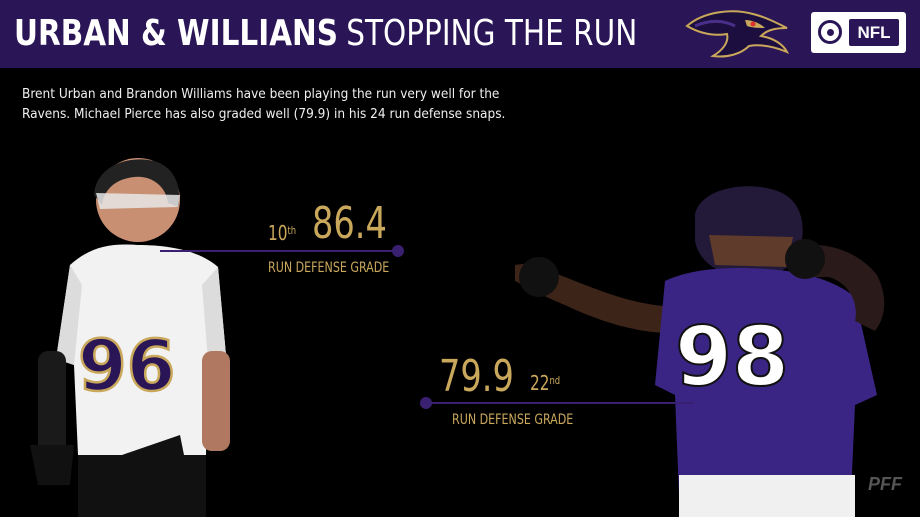  Describe the element at coordinates (732, 357) in the screenshot. I see `jersey-number-98: 98` at that location.